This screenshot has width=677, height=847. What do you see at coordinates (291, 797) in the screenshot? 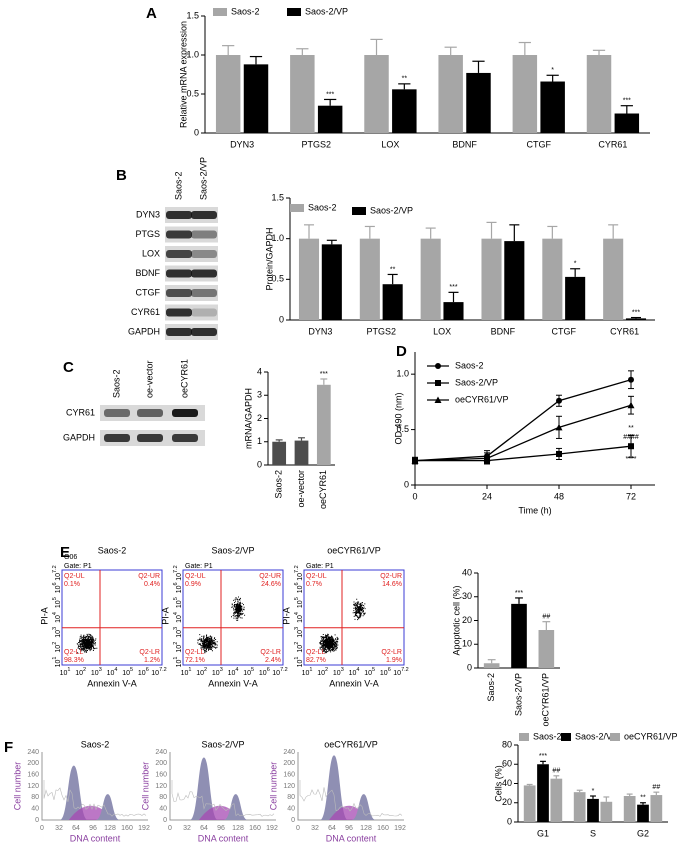
I see `y-tick-label: 80` at bounding box center [291, 797].